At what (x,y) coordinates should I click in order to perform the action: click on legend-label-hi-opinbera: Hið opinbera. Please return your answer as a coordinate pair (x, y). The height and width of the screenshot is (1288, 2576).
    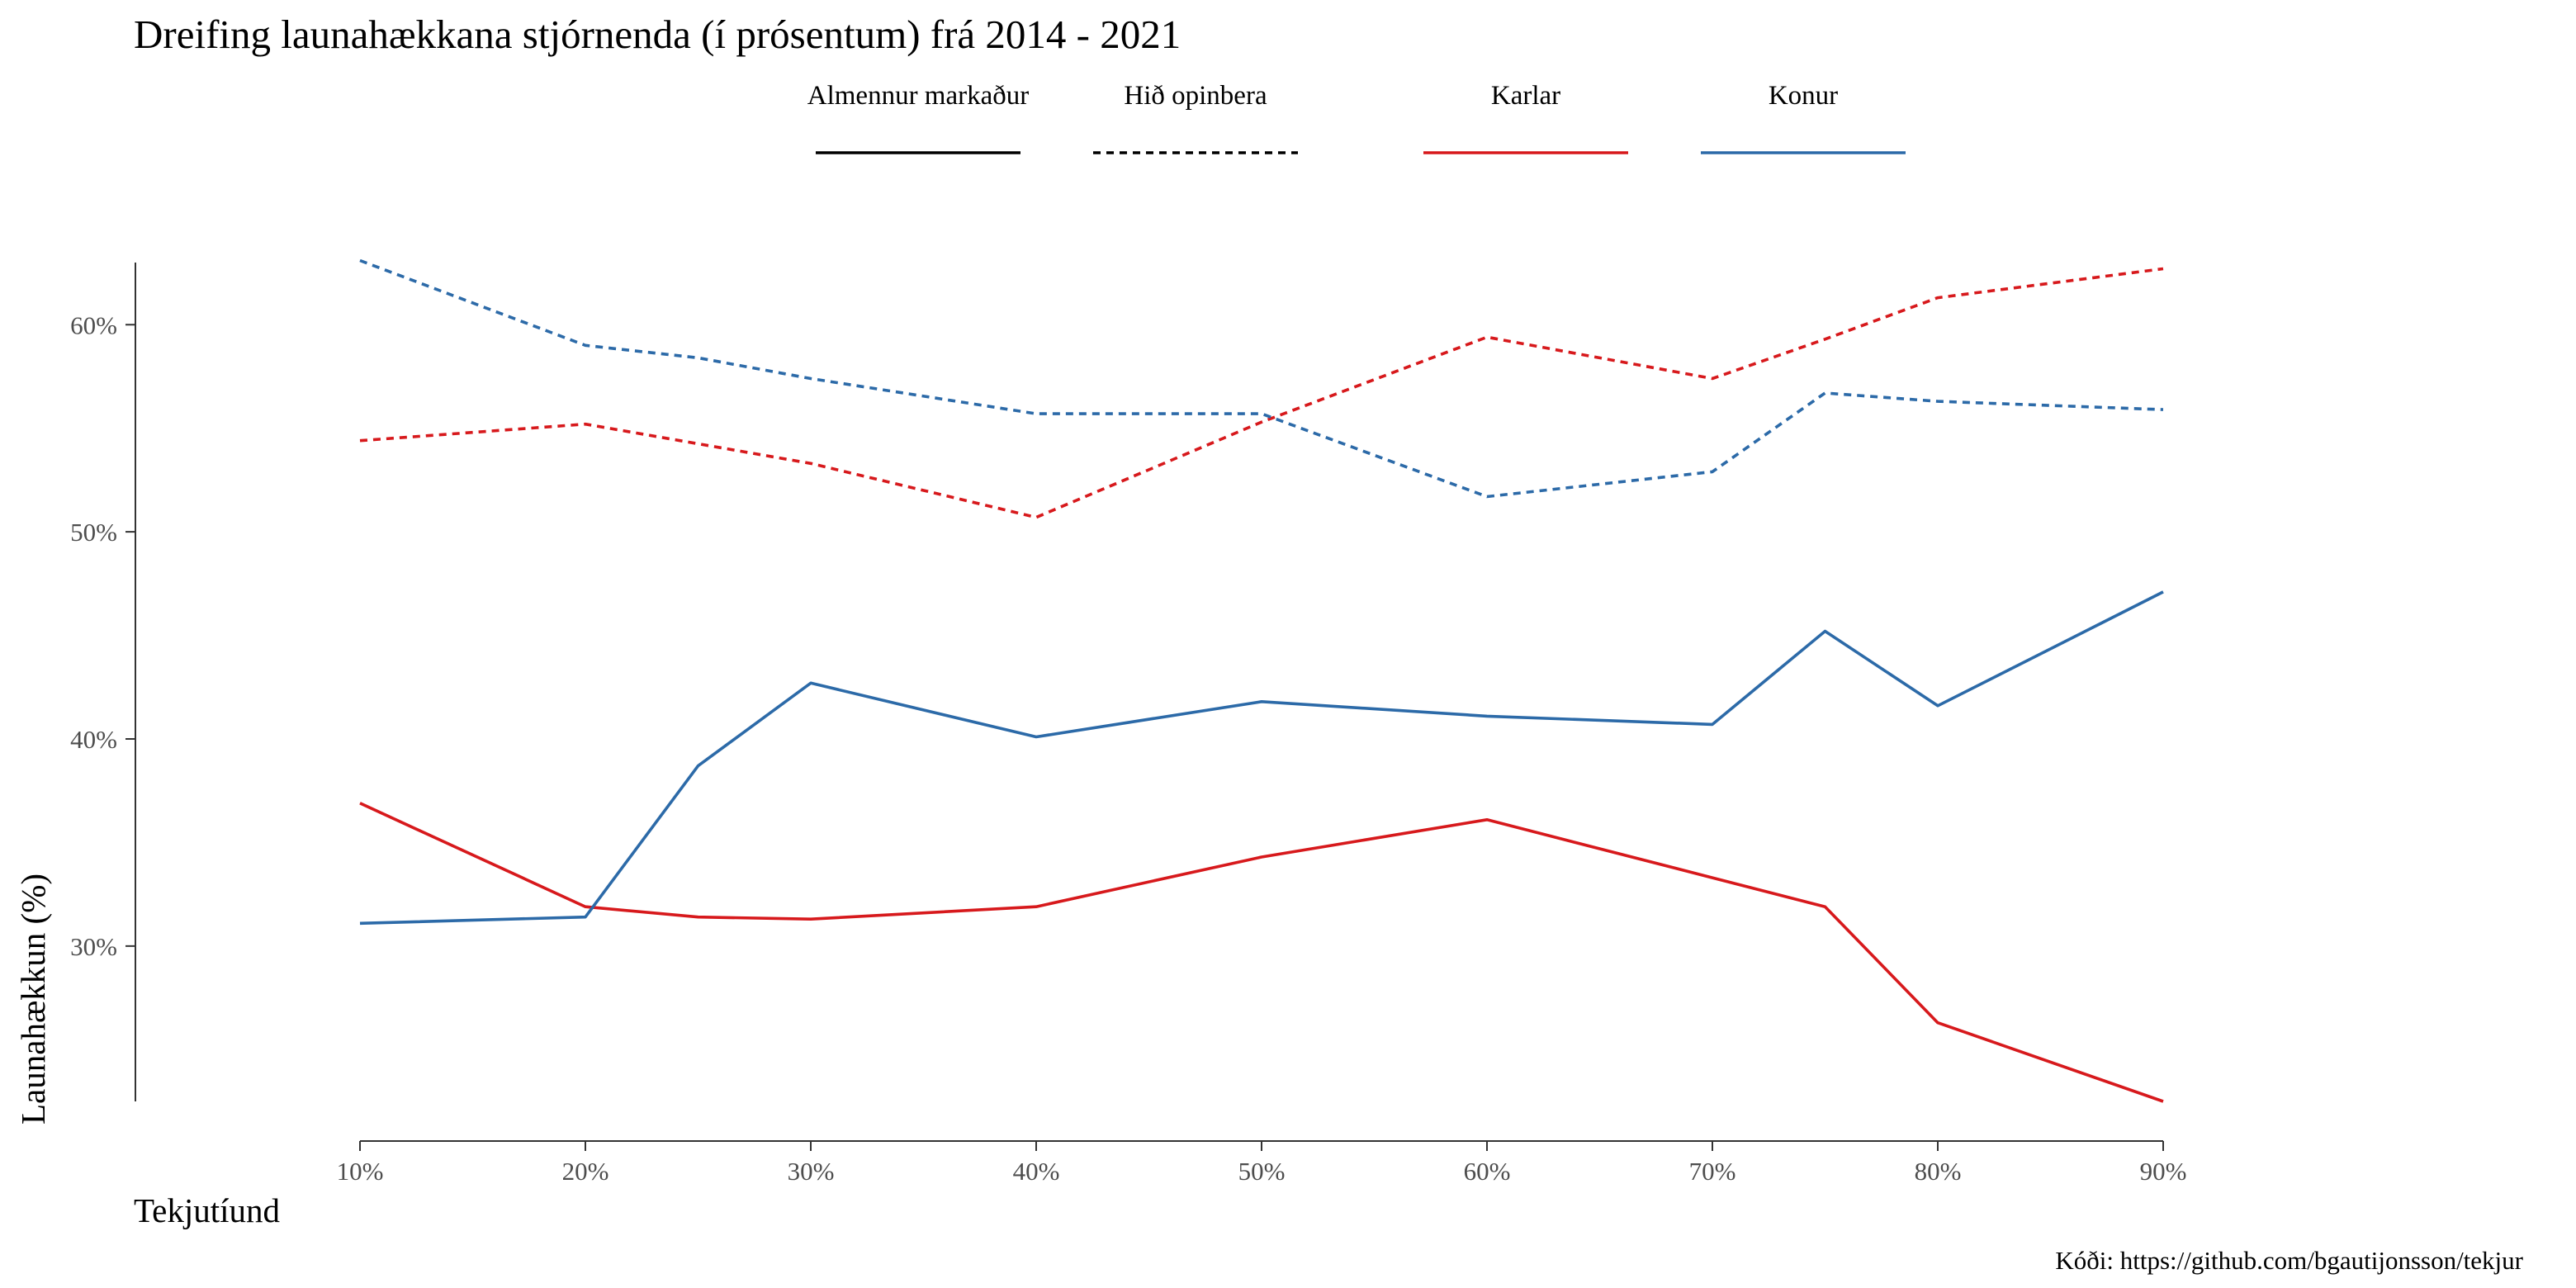
    Looking at the image, I should click on (1195, 96).